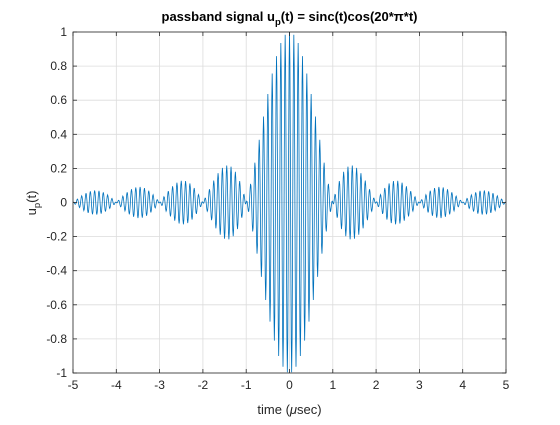  Describe the element at coordinates (376, 385) in the screenshot. I see `x-tick-label: 2` at that location.